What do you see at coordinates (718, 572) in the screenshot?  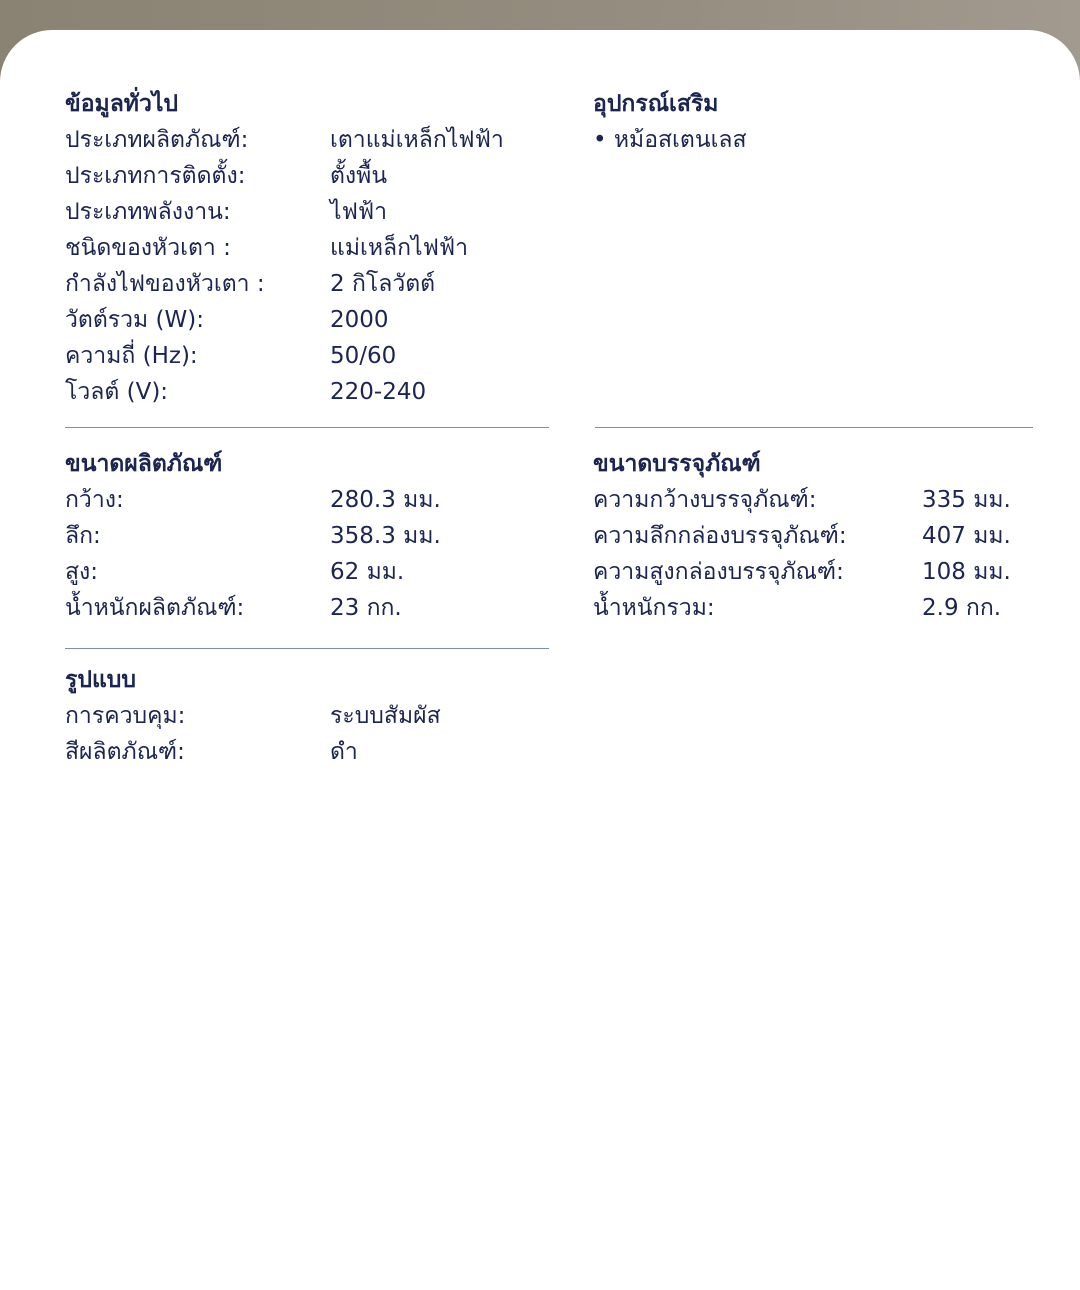 I see `spec-label: ความสูงกล่องบรรจุภัณฑ์:` at bounding box center [718, 572].